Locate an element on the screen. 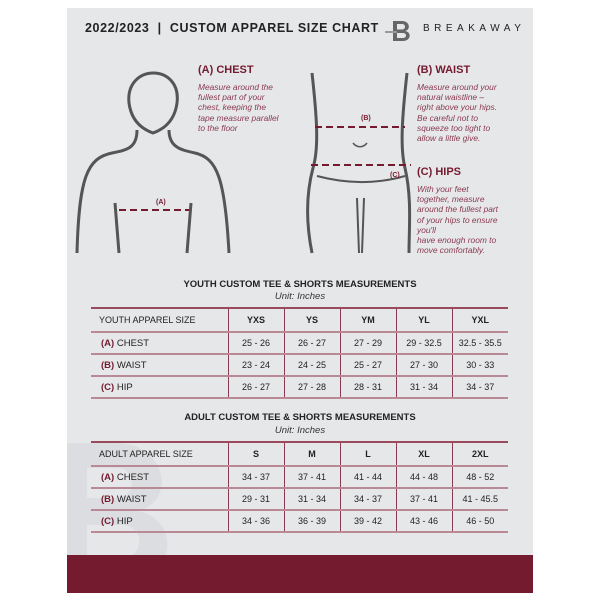 The image size is (600, 600). header-cell: L is located at coordinates (367, 454).